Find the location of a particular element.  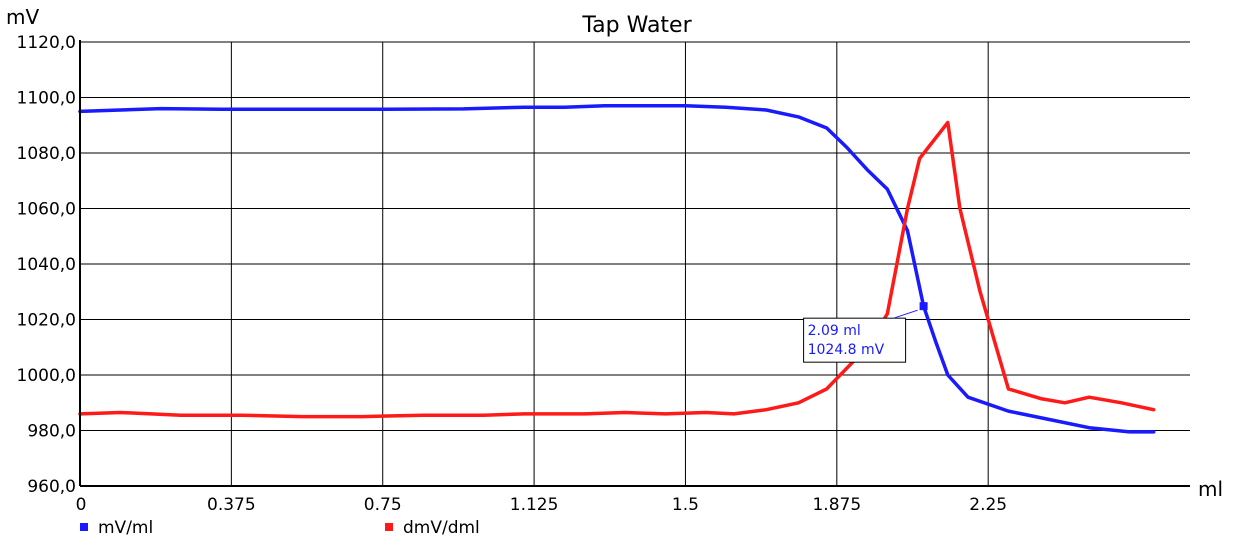

legend-label: dmV/dml is located at coordinates (441, 528).